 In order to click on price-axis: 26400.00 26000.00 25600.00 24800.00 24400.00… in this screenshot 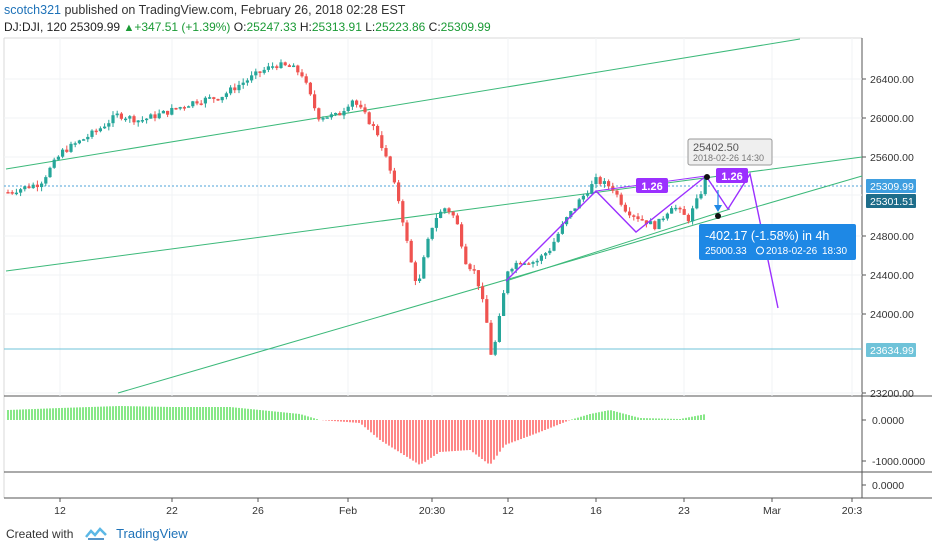, I will do `click(893, 283)`.